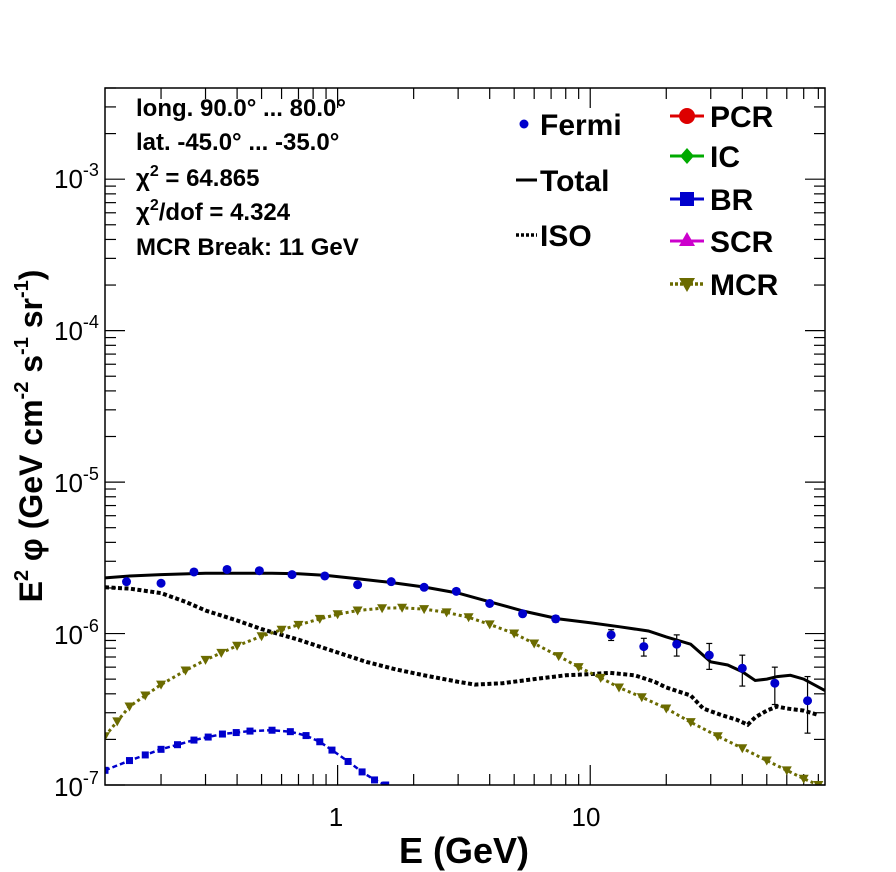 The height and width of the screenshot is (872, 896). I want to click on series-br, so click(247, 755).